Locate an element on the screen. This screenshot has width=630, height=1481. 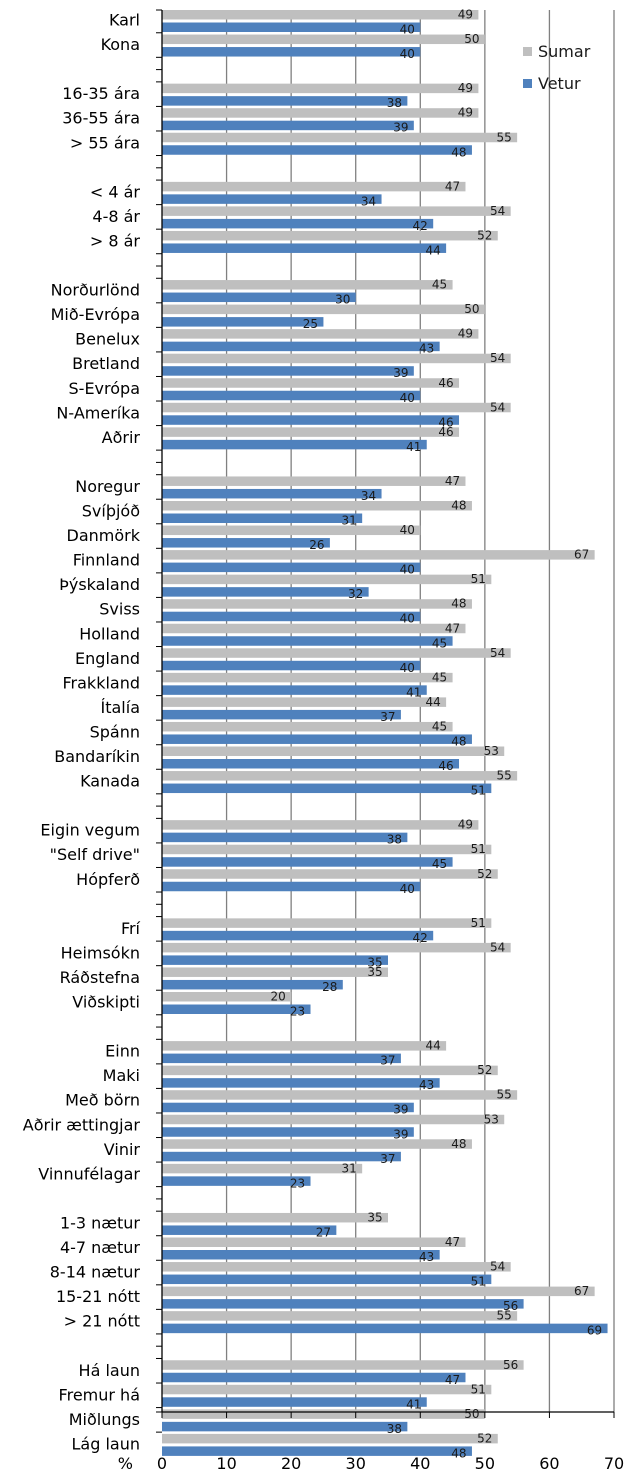
data-label-sumar: 40 is located at coordinates (407, 530).